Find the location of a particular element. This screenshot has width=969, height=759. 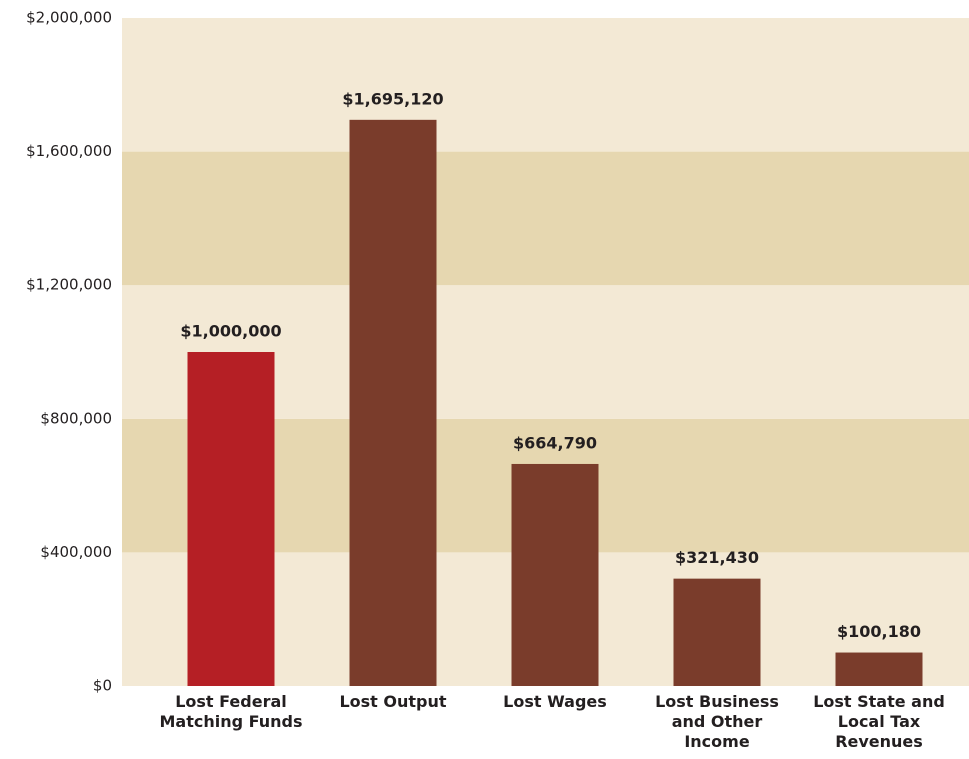

y-tick-label: $1,200,000 is located at coordinates (69, 285).